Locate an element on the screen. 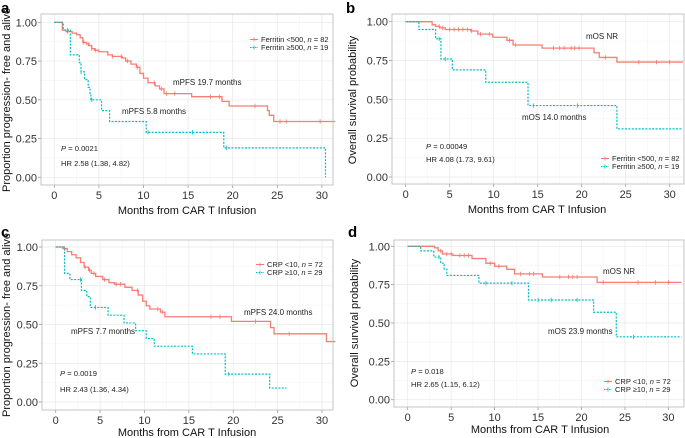 The image size is (685, 438). p-value: = 0.018 is located at coordinates (430, 371).